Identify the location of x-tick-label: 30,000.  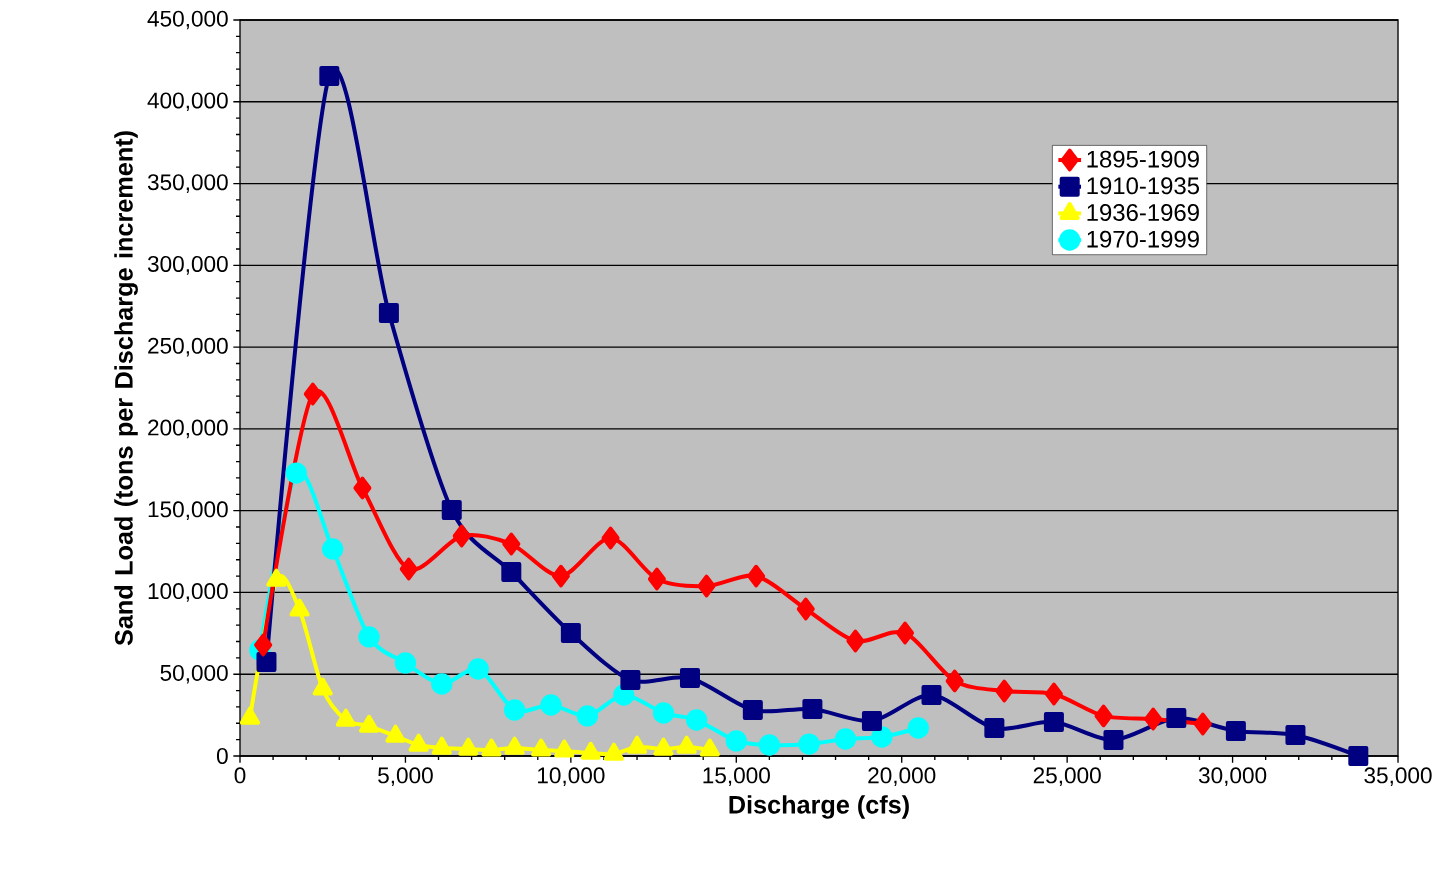
(1232, 777).